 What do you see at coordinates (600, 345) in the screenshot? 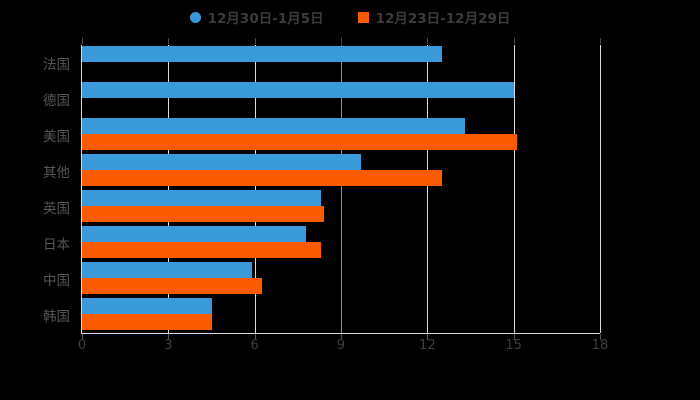
I see `x-axis-tick-label: 18` at bounding box center [600, 345].